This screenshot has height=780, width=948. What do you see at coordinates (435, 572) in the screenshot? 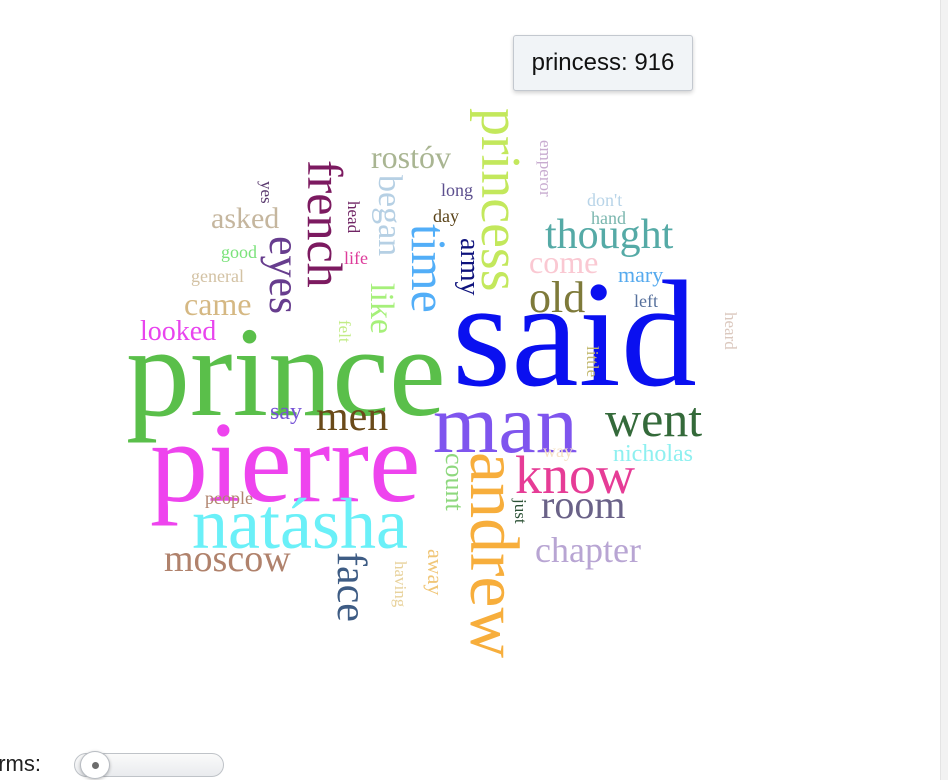
I see `word-away: away` at bounding box center [435, 572].